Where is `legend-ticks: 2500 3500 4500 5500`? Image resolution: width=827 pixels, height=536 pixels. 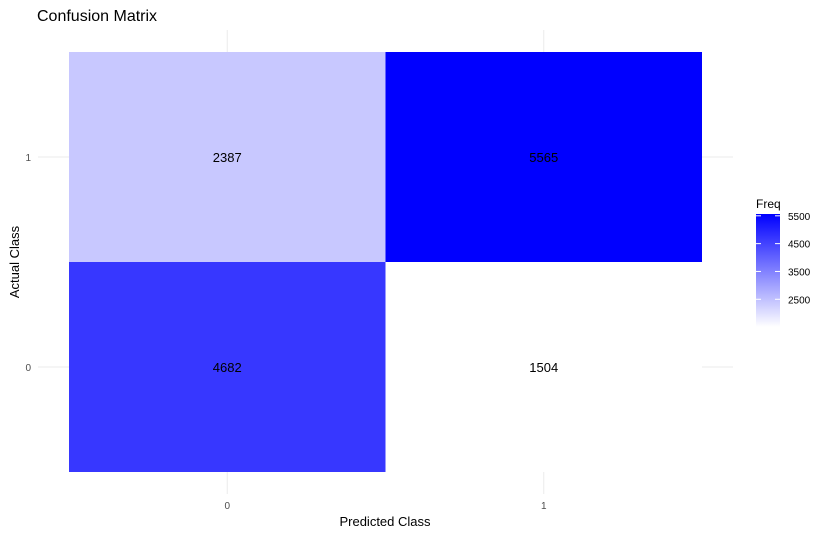 legend-ticks: 2500 3500 4500 5500 is located at coordinates (783, 259).